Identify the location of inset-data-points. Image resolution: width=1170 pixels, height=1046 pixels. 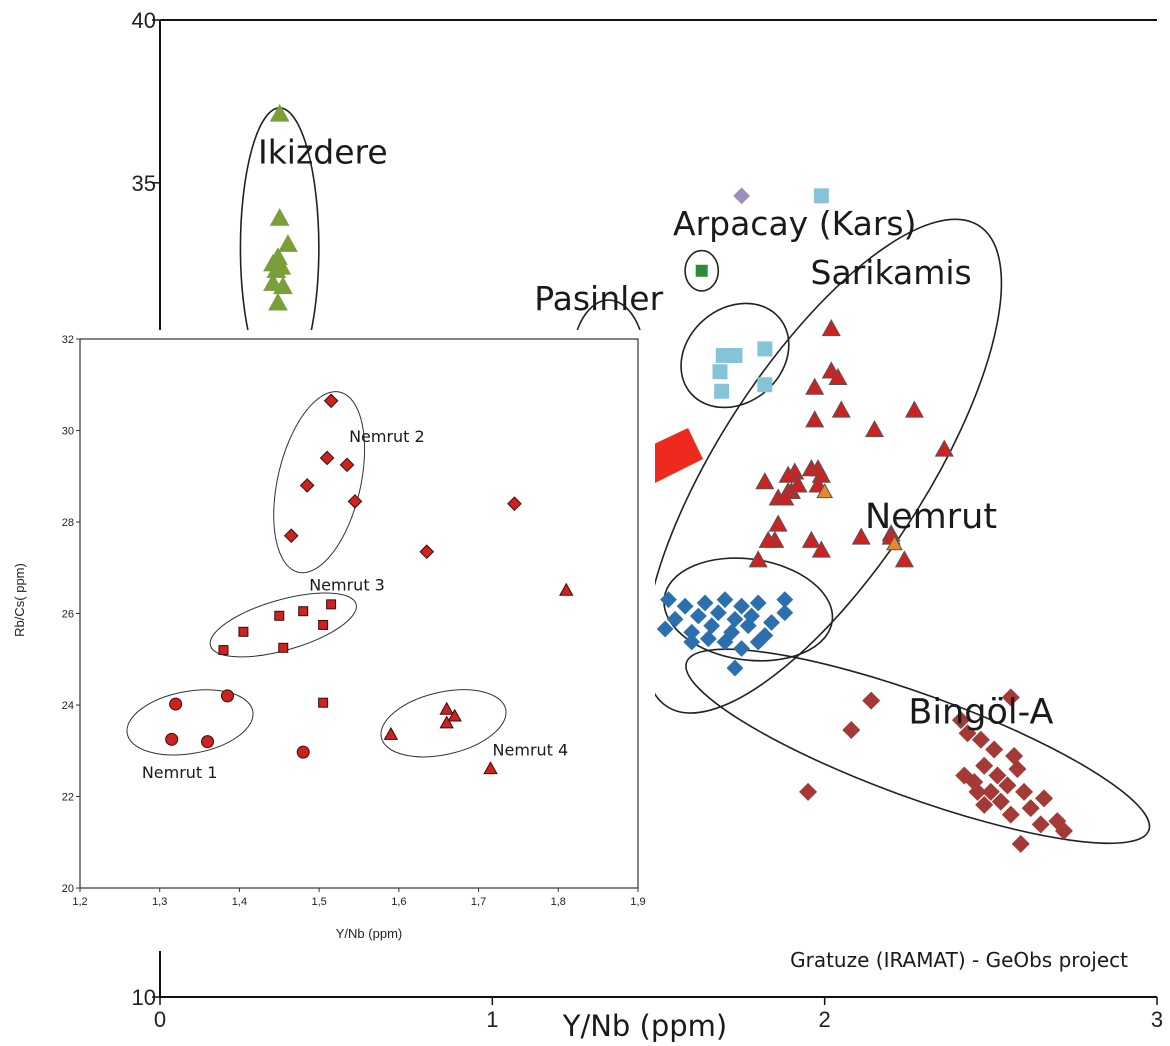
(369, 584).